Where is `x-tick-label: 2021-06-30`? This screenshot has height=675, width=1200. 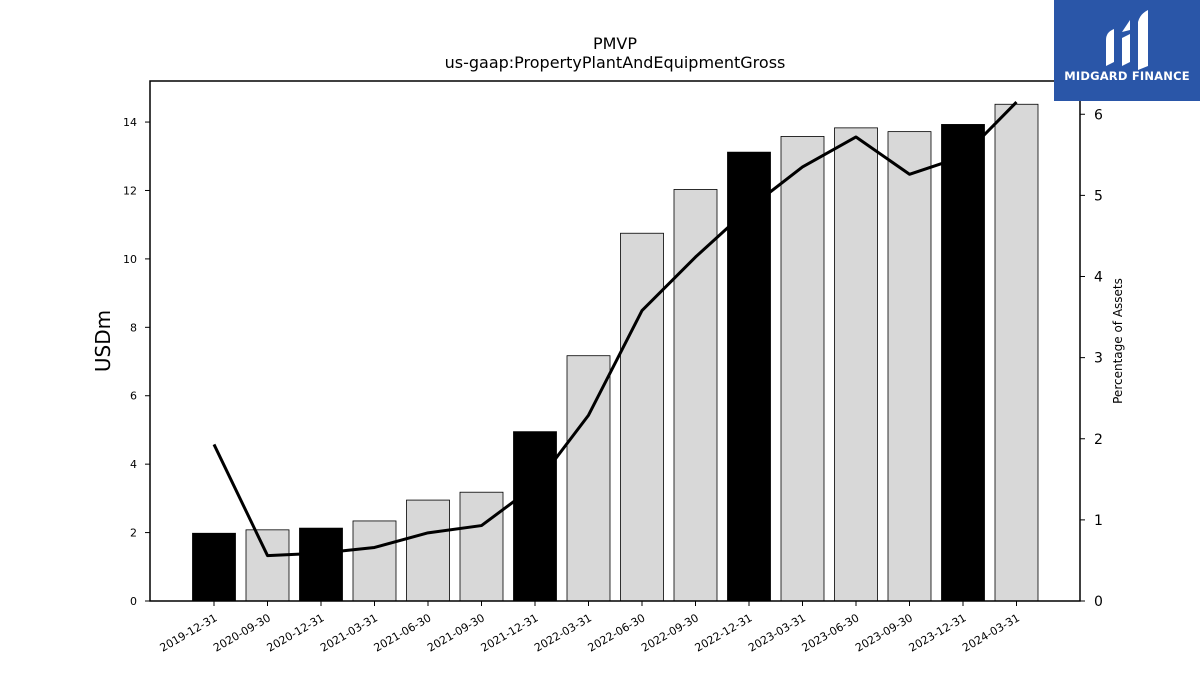 x-tick-label: 2021-06-30 is located at coordinates (403, 632).